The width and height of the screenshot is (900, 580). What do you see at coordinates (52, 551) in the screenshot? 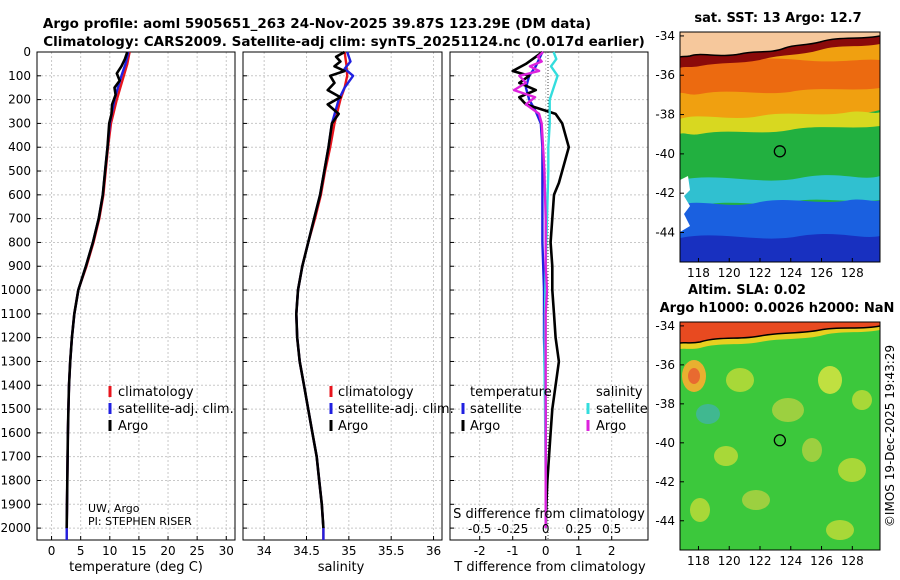
I see `x-tick-label: 0` at bounding box center [52, 551].